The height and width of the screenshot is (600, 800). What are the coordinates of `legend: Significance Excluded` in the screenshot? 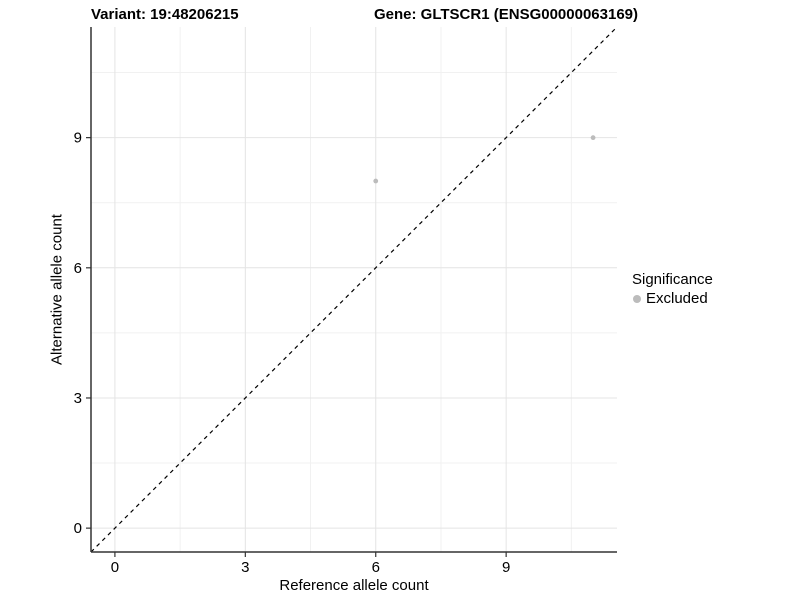 It's located at (671, 289).